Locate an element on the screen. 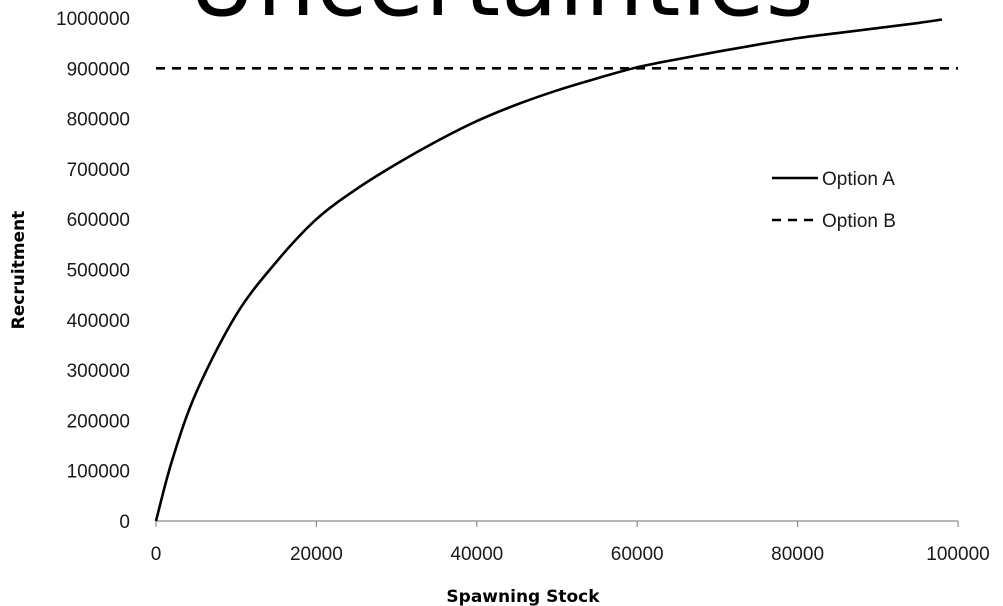  y-tick-label: 500000 is located at coordinates (98, 271).